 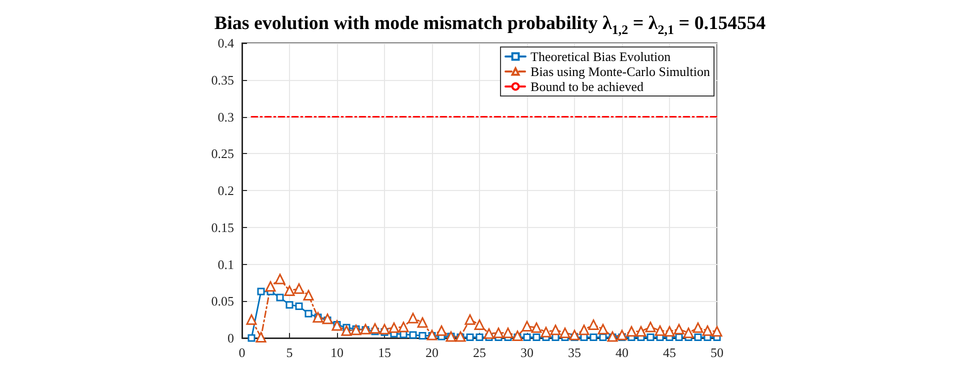 What do you see at coordinates (717, 352) in the screenshot?
I see `x-tick-label: 50` at bounding box center [717, 352].